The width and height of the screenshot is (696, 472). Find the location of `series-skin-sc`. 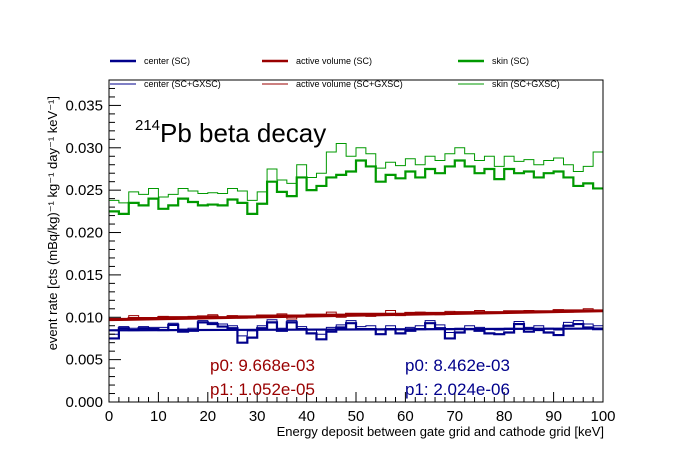

series-skin-sc is located at coordinates (356, 187).